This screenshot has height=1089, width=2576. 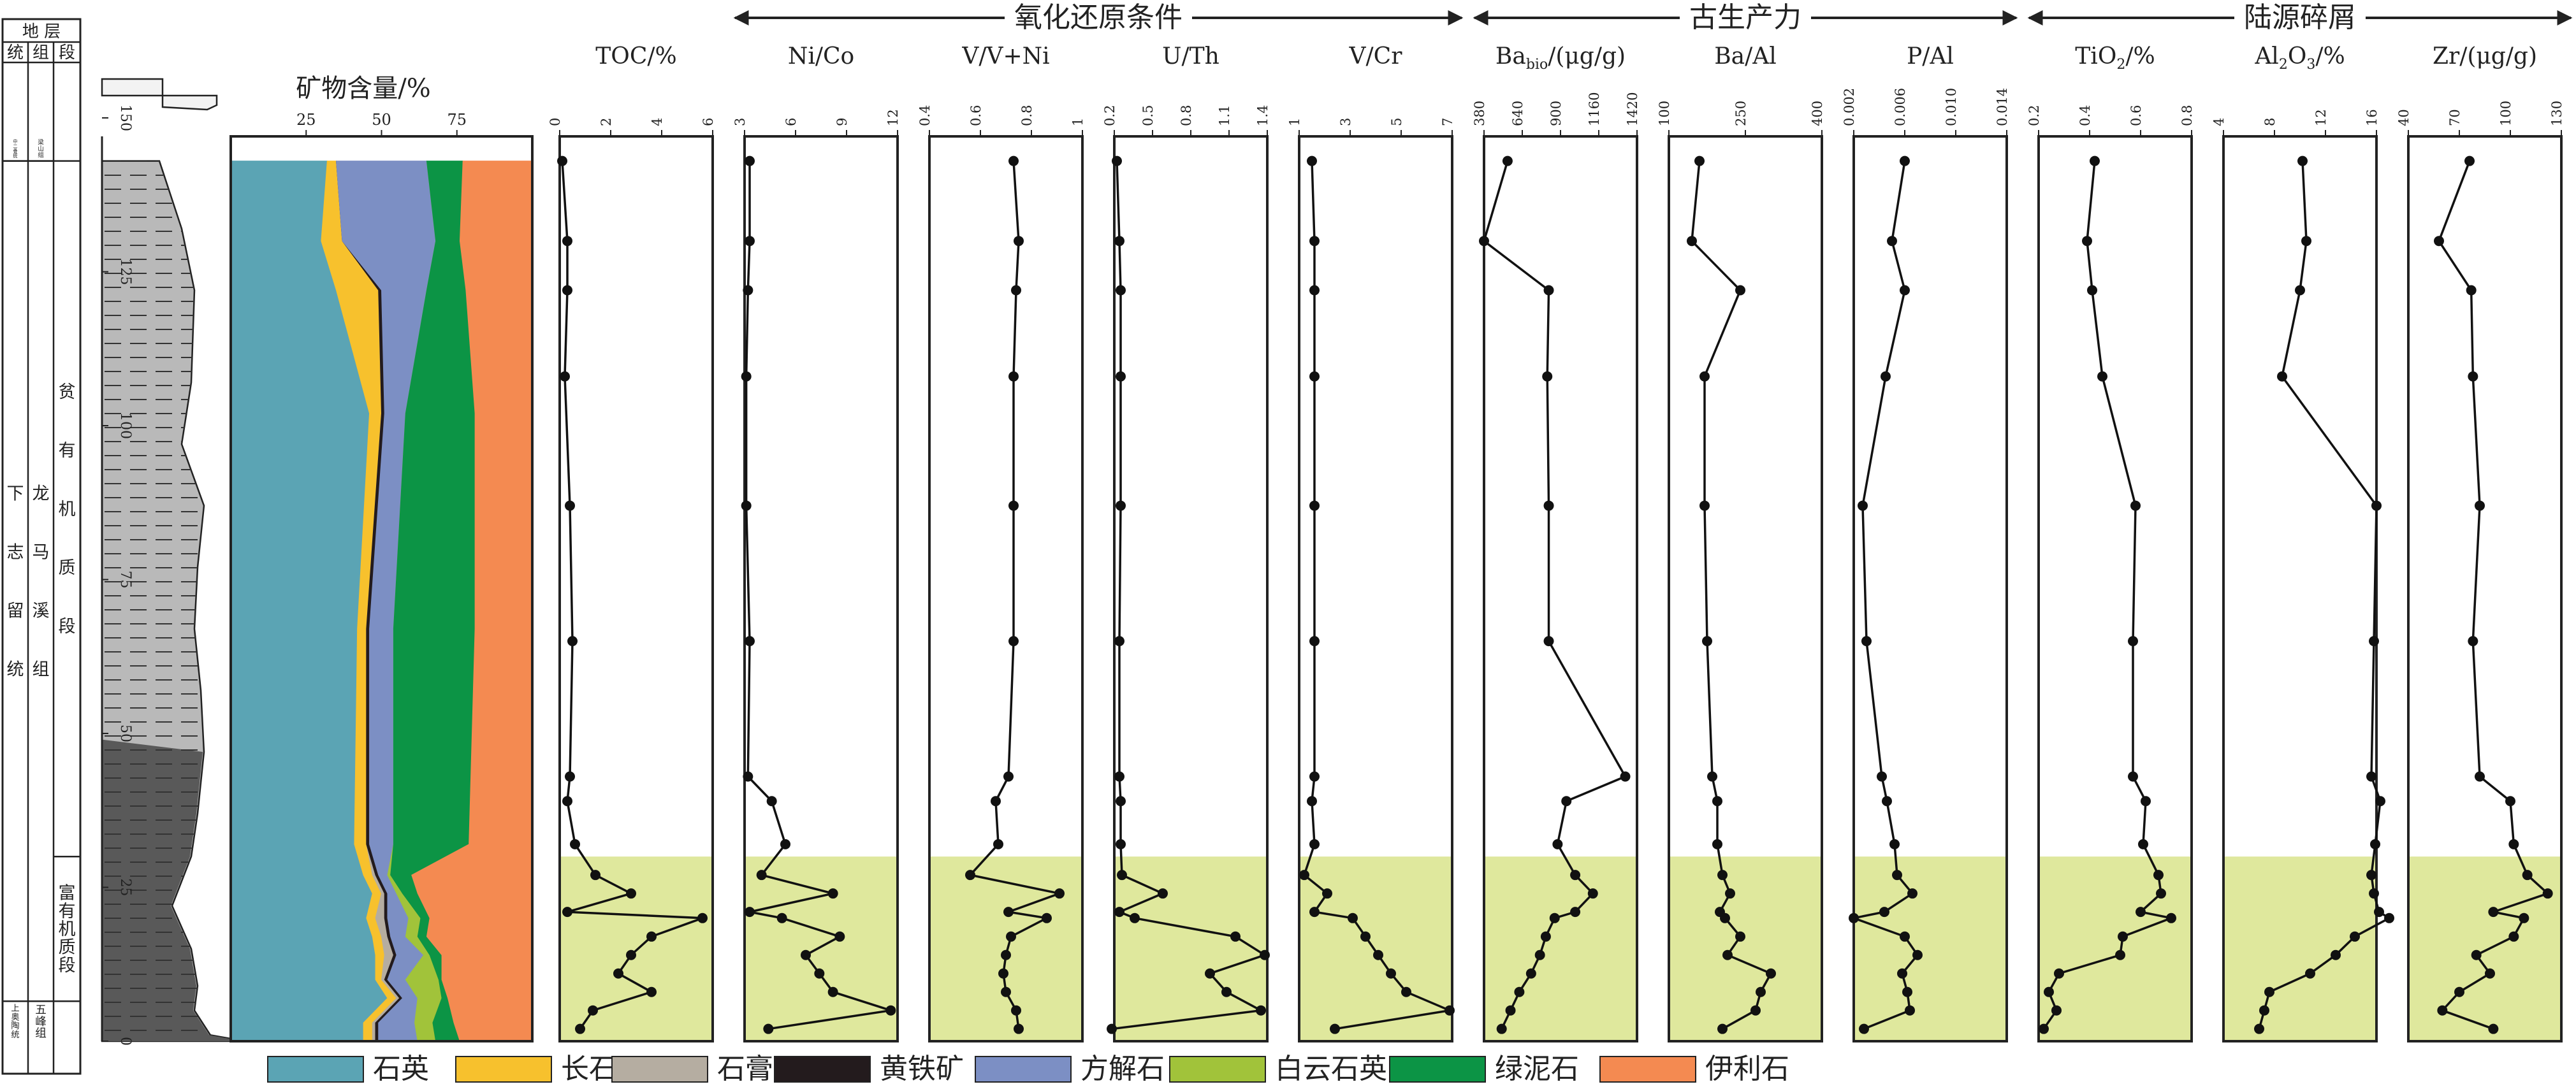 What do you see at coordinates (173, 601) in the screenshot?
I see `lithology-bedding` at bounding box center [173, 601].